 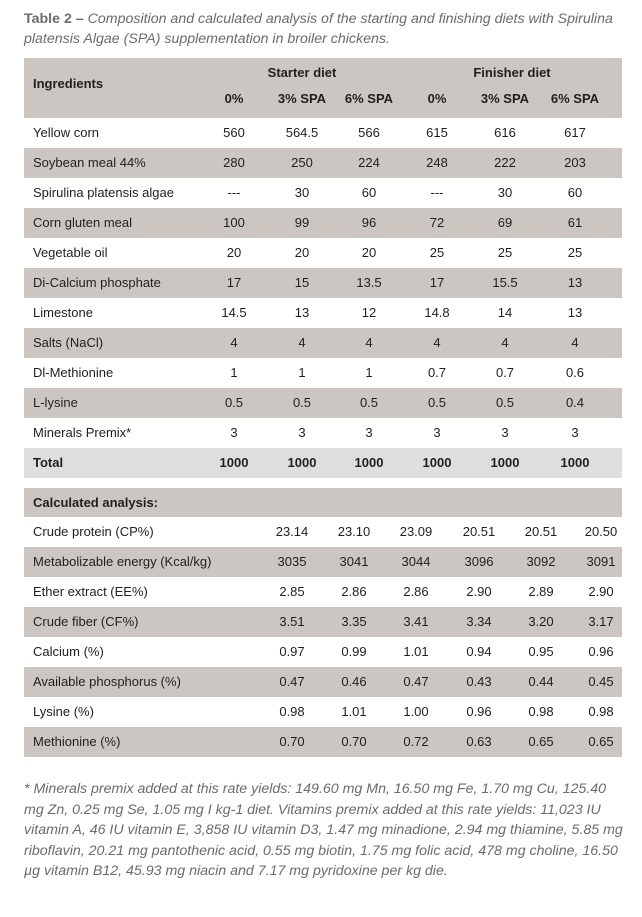 I want to click on total-label: Total, so click(x=48, y=462).